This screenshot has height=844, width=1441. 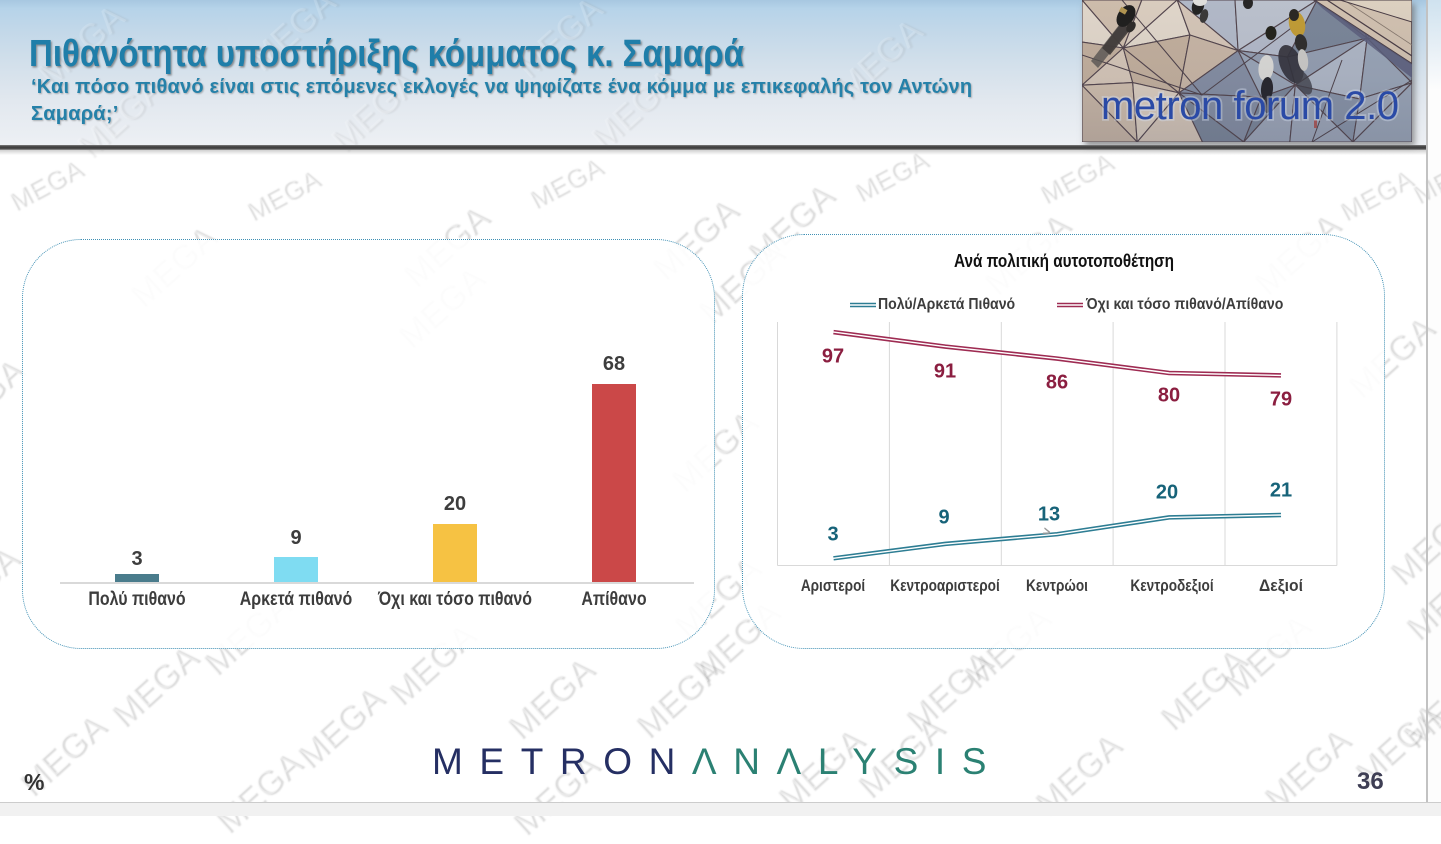 What do you see at coordinates (1250, 106) in the screenshot?
I see `svg-text: metron forum 2.0` at bounding box center [1250, 106].